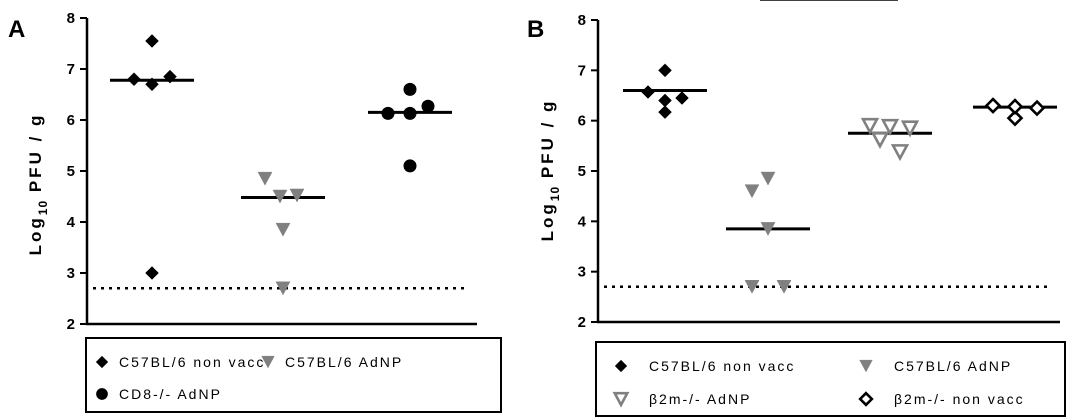 The width and height of the screenshot is (1072, 420). What do you see at coordinates (35, 156) in the screenshot?
I see `y-axis-label-a-rest: PFU / g` at bounding box center [35, 156].